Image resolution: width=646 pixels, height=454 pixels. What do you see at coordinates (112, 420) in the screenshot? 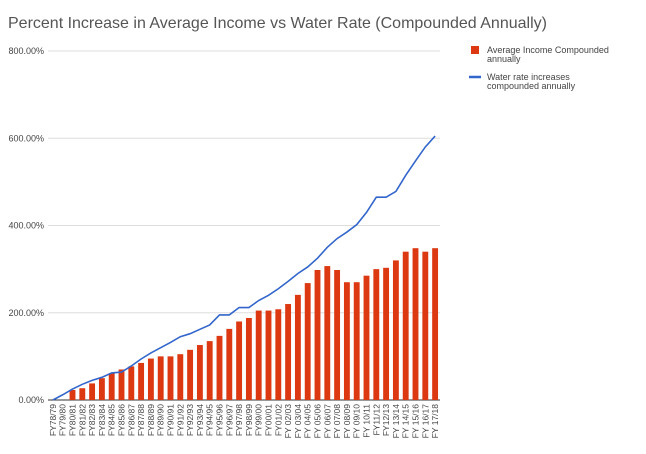
I see `x-tick-label: FY84/85` at bounding box center [112, 420].